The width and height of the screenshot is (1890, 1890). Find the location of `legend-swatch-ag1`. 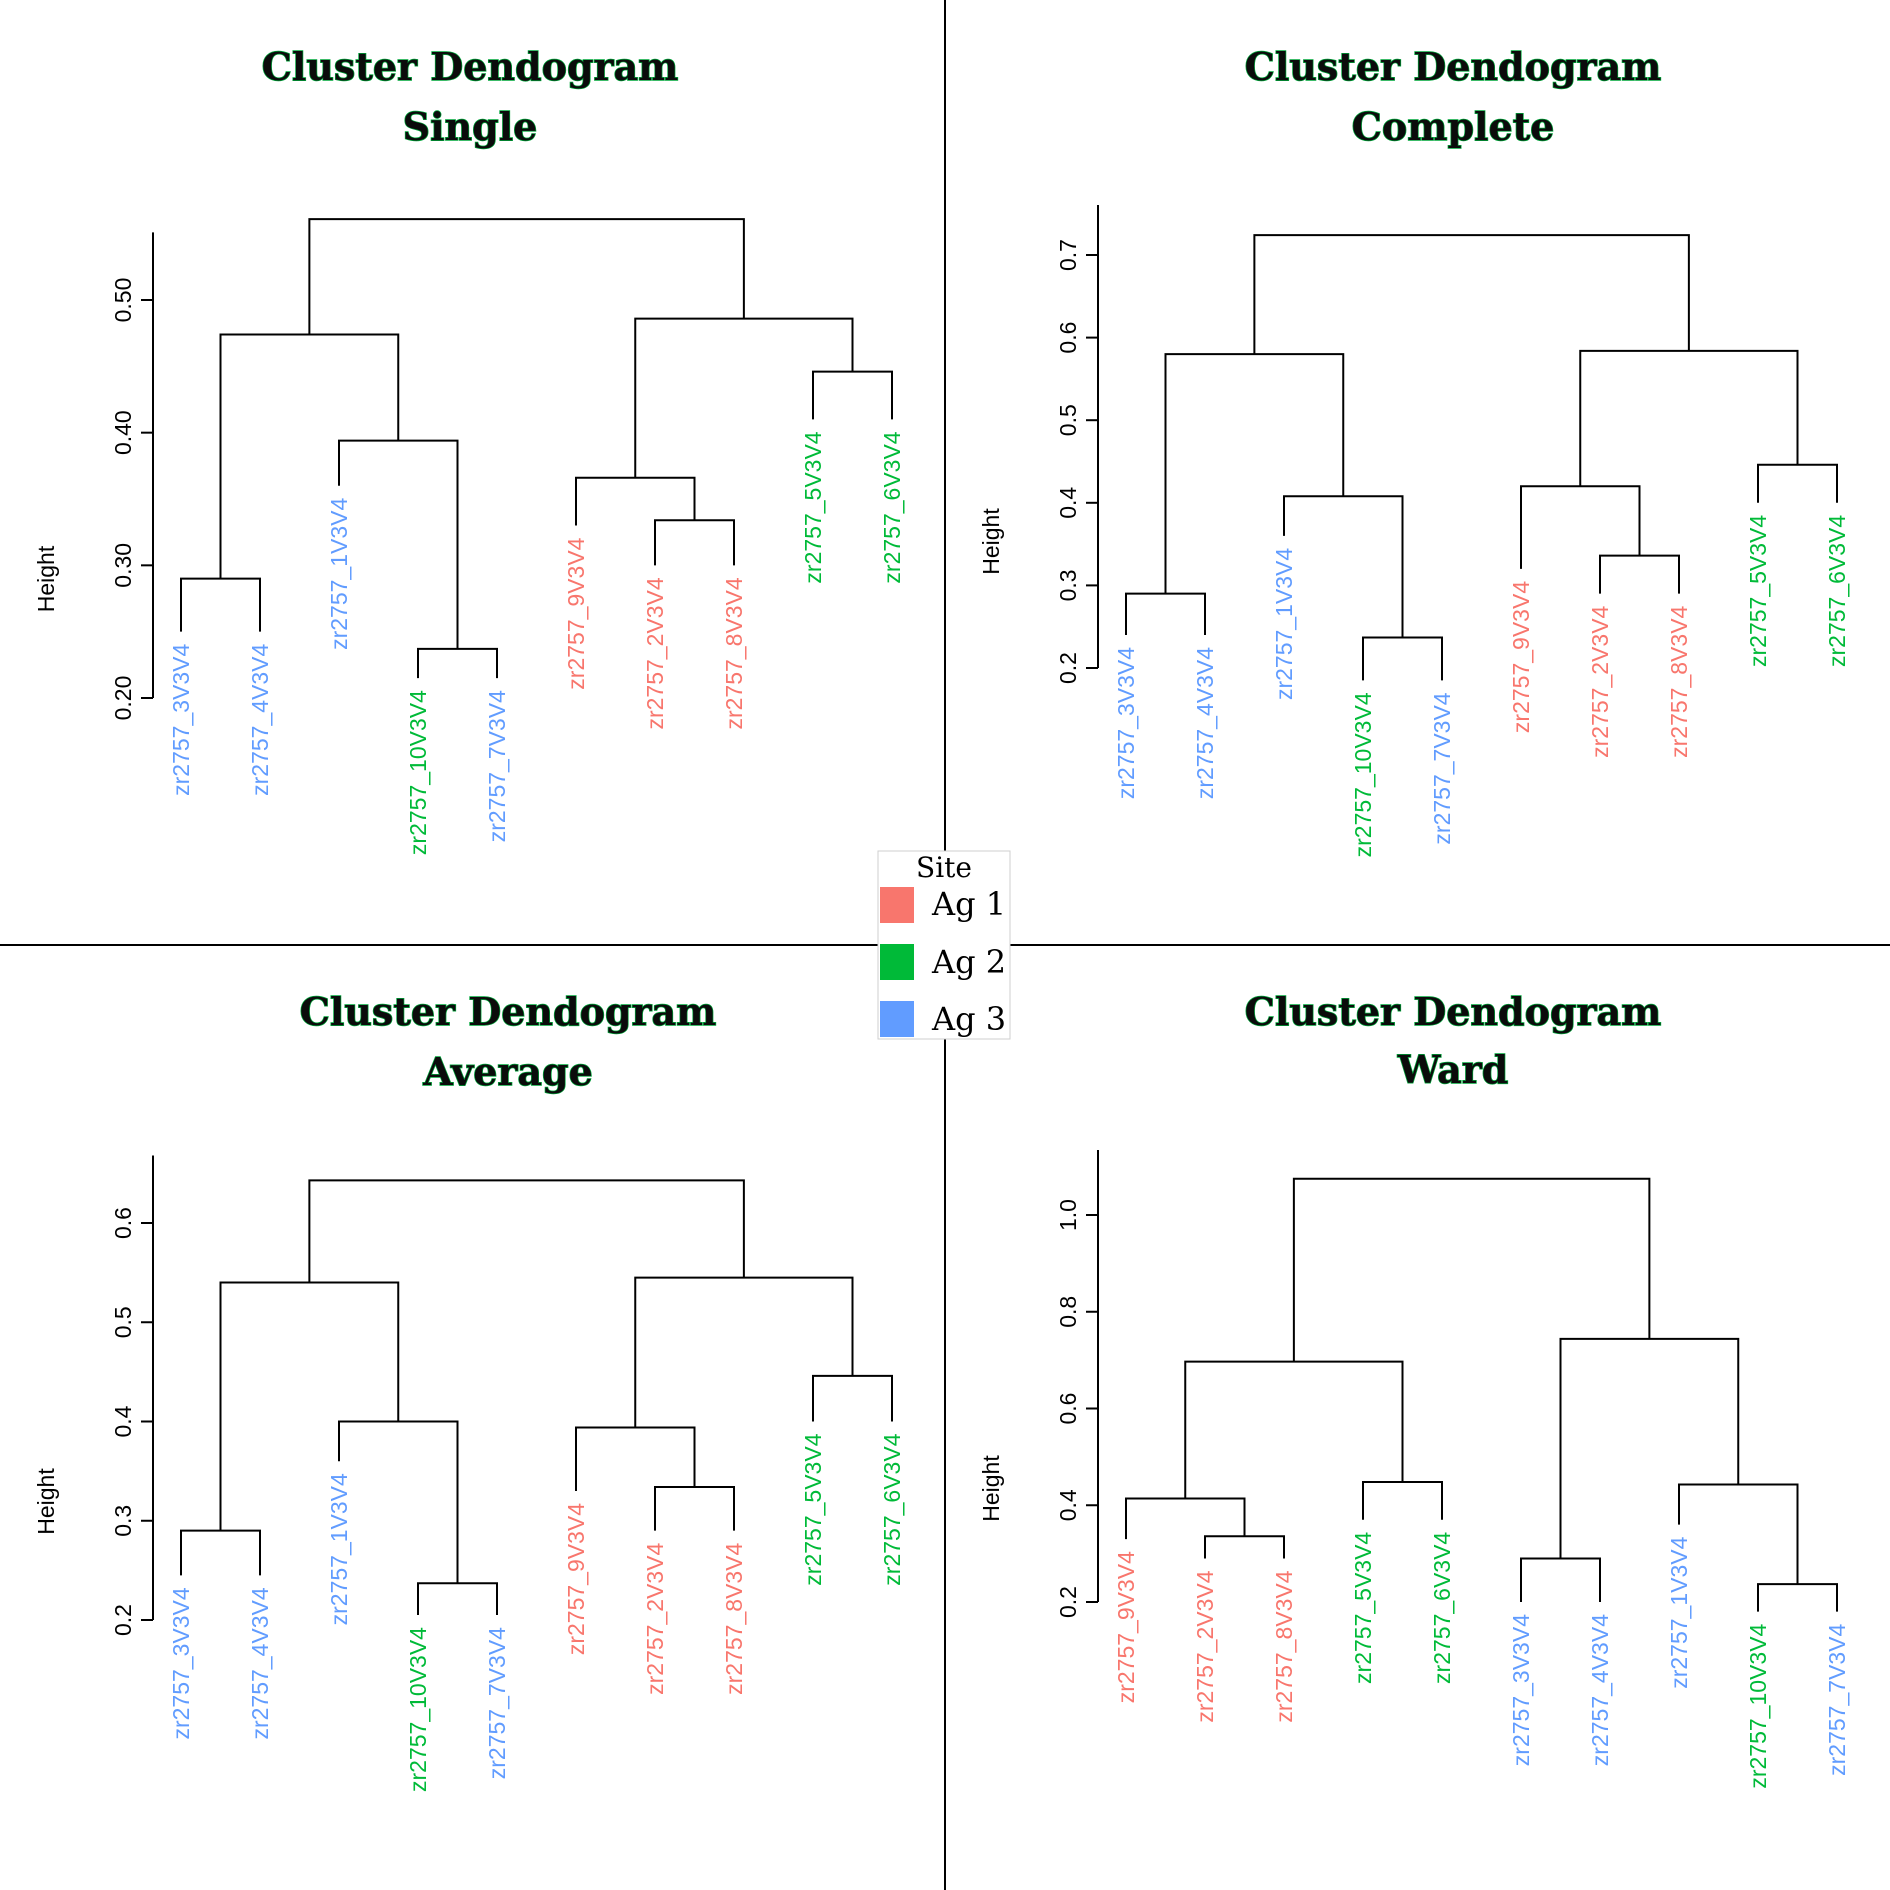

legend-swatch-ag1 is located at coordinates (897, 905).